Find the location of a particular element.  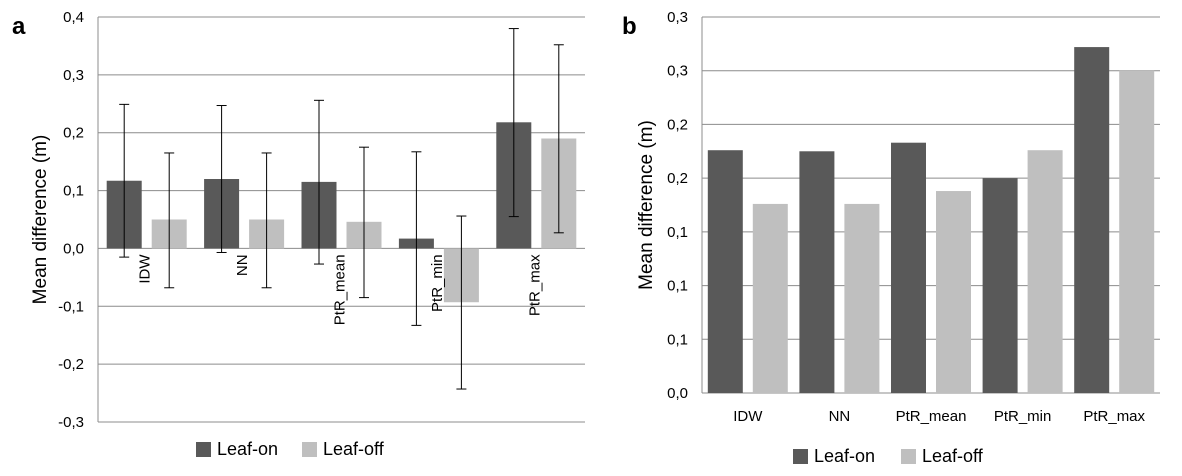

y-tick-label: 0,4 is located at coordinates (73, 17).